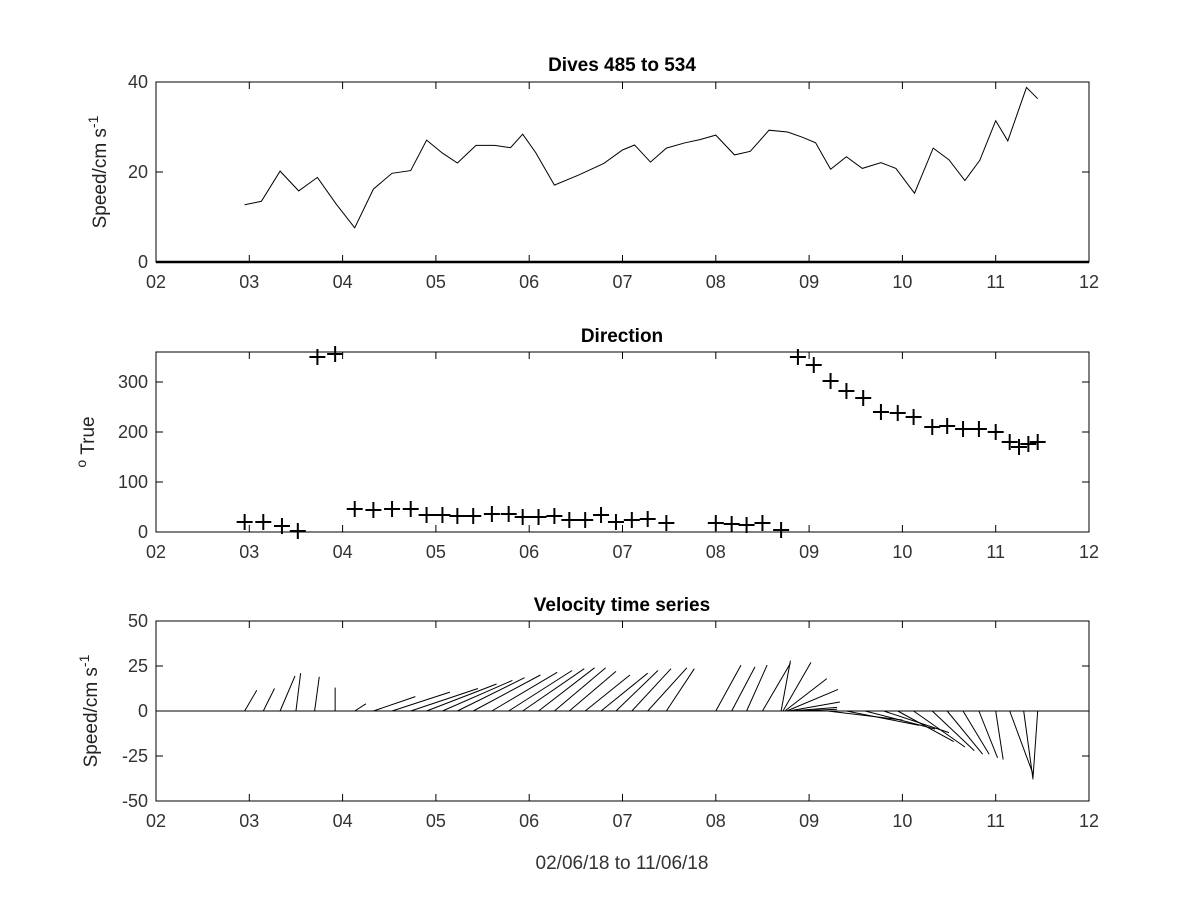 The image size is (1200, 900). What do you see at coordinates (622, 282) in the screenshot?
I see `speed-x-tick-label: 07` at bounding box center [622, 282].